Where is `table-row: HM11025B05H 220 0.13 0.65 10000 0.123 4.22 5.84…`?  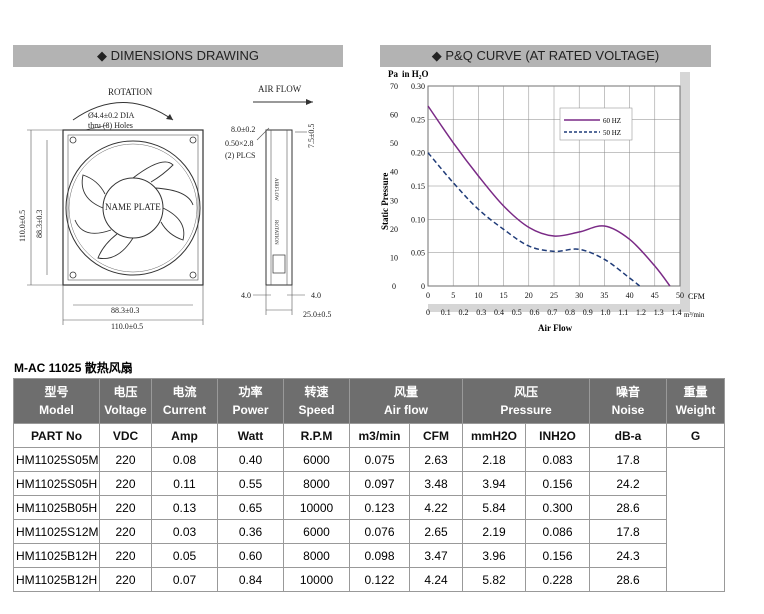 table-row: HM11025B05H 220 0.13 0.65 10000 0.123 4.22 5.84… is located at coordinates (369, 507).